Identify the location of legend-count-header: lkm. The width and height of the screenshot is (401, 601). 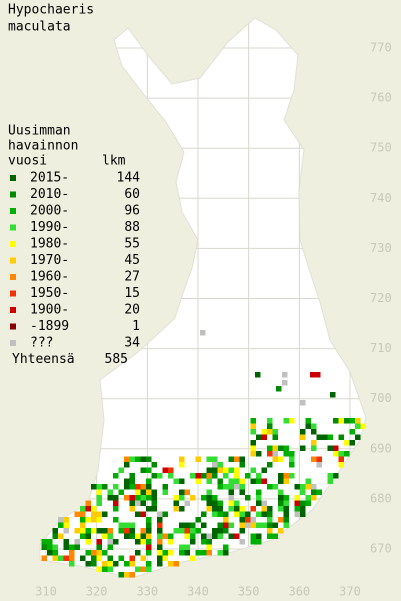
(114, 161).